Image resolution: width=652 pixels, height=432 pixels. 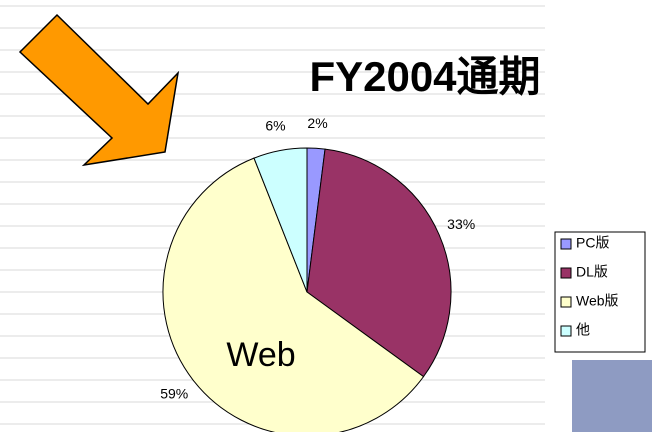 I want to click on data-label: 2%, so click(x=317, y=123).